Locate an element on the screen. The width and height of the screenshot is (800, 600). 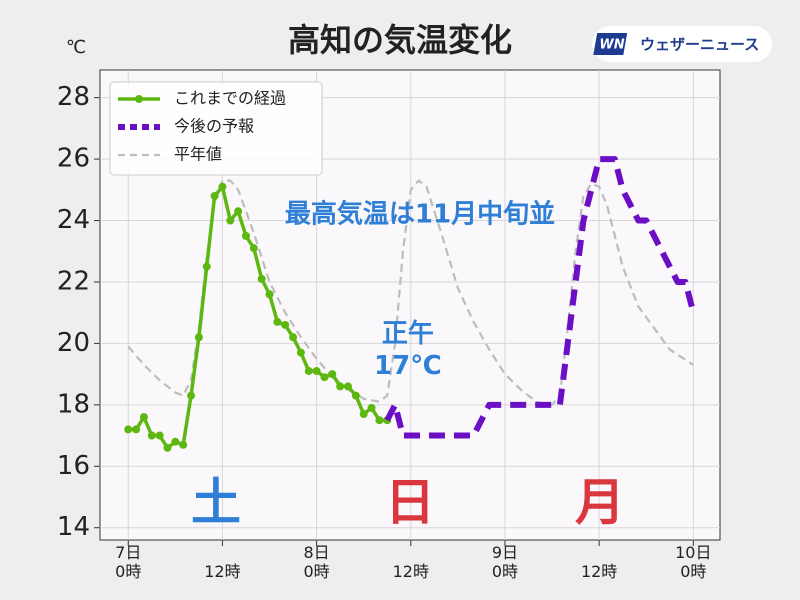
day-label: 土 is located at coordinates (216, 503).